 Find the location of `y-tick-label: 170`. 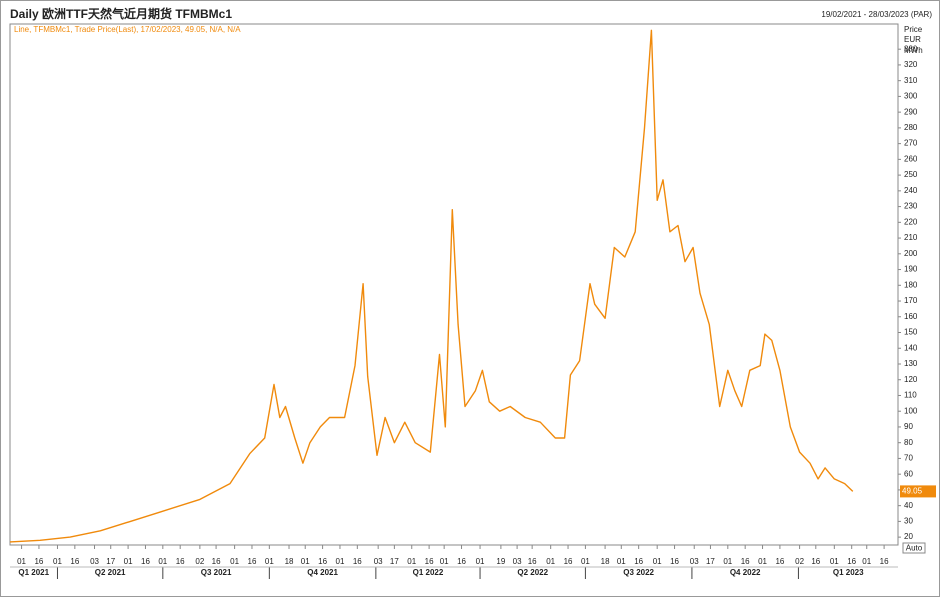

y-tick-label: 170 is located at coordinates (911, 300).